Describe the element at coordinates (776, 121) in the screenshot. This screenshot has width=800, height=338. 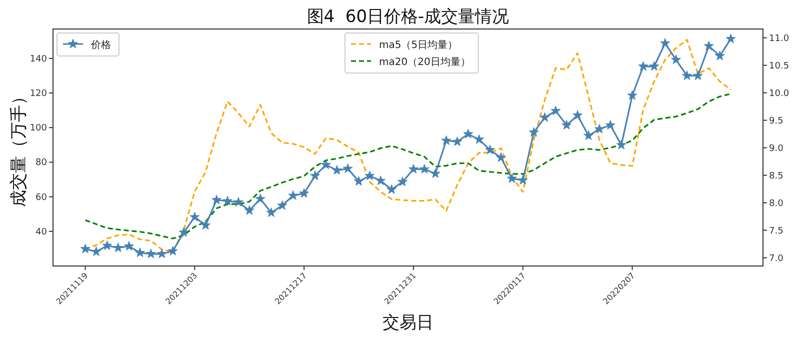
I see `y2-tick-label: 9.5` at that location.